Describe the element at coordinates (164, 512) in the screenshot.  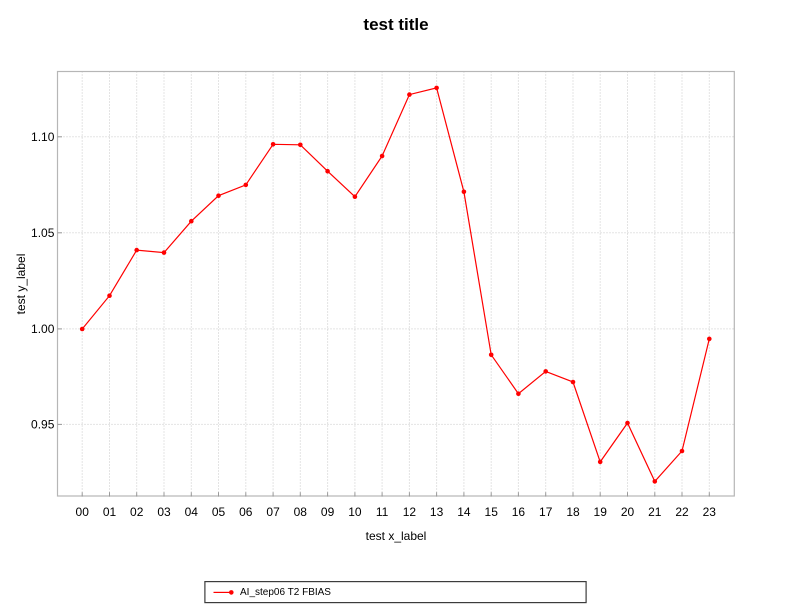
I see `svg-text: 03` at that location.